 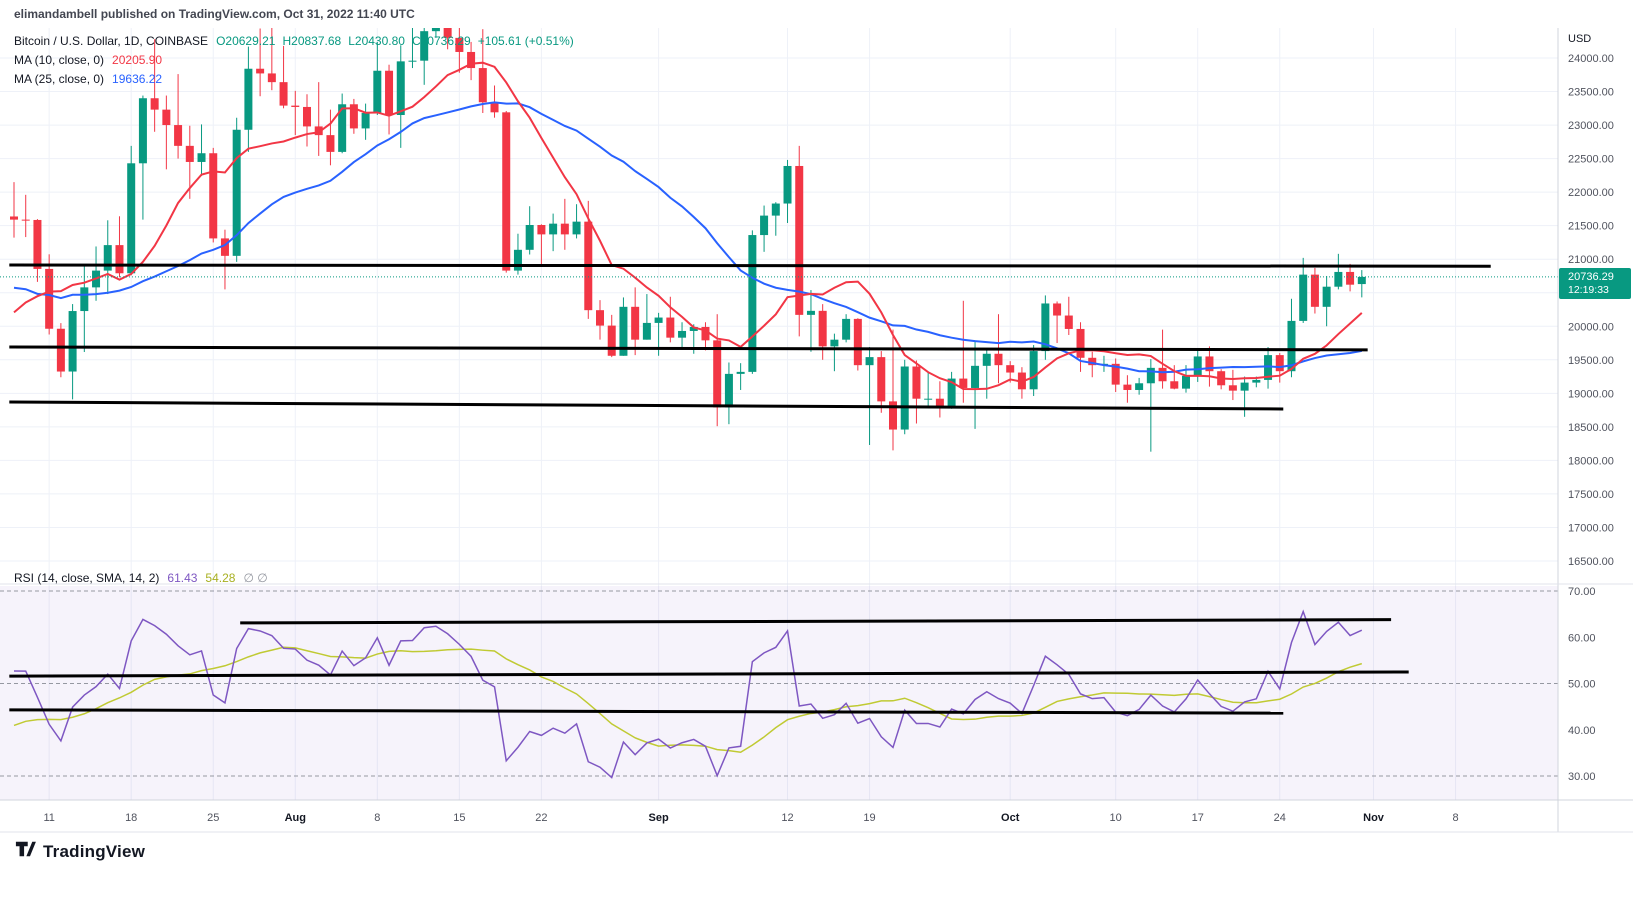 I want to click on svg-text: 25, so click(x=213, y=818).